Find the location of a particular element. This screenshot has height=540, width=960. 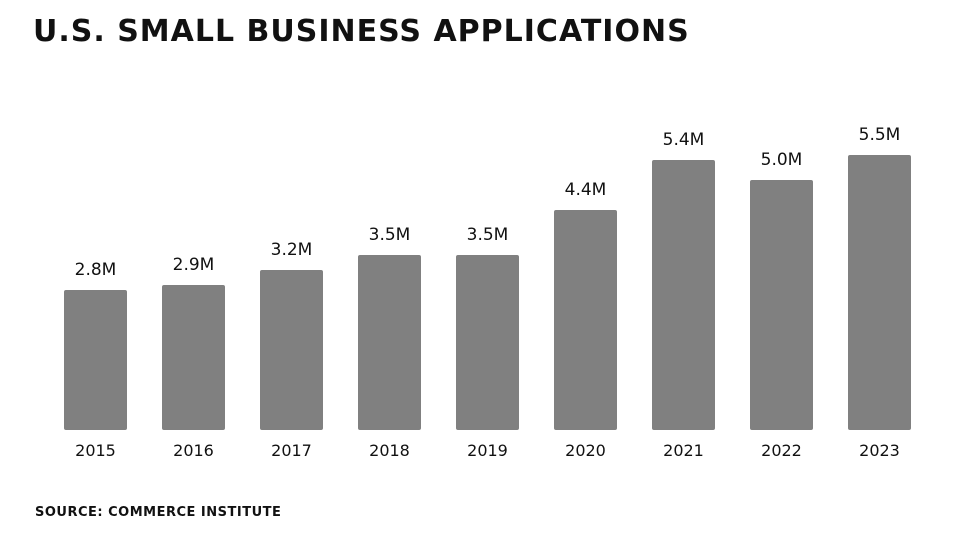

bar-2021 is located at coordinates (683, 295).